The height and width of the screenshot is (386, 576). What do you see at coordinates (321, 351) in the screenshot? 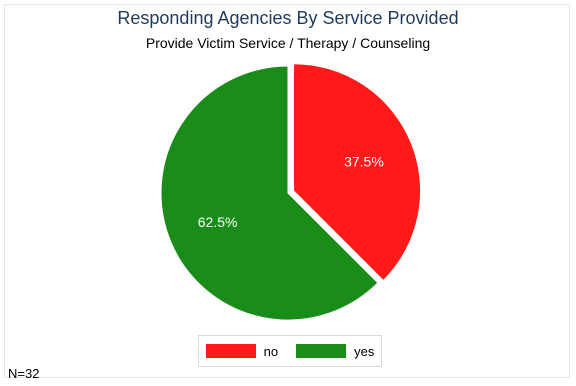
I see `legend-swatch-yes` at bounding box center [321, 351].